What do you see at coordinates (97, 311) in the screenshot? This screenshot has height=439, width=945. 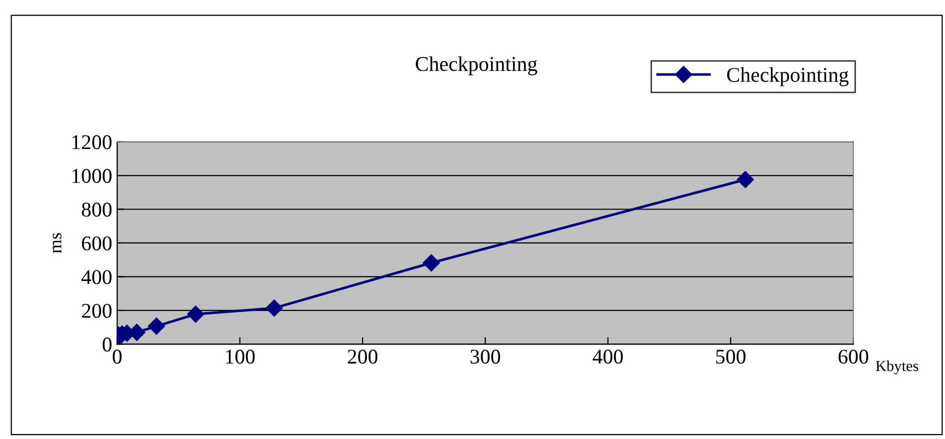 I see `y-tick-label: 200` at bounding box center [97, 311].